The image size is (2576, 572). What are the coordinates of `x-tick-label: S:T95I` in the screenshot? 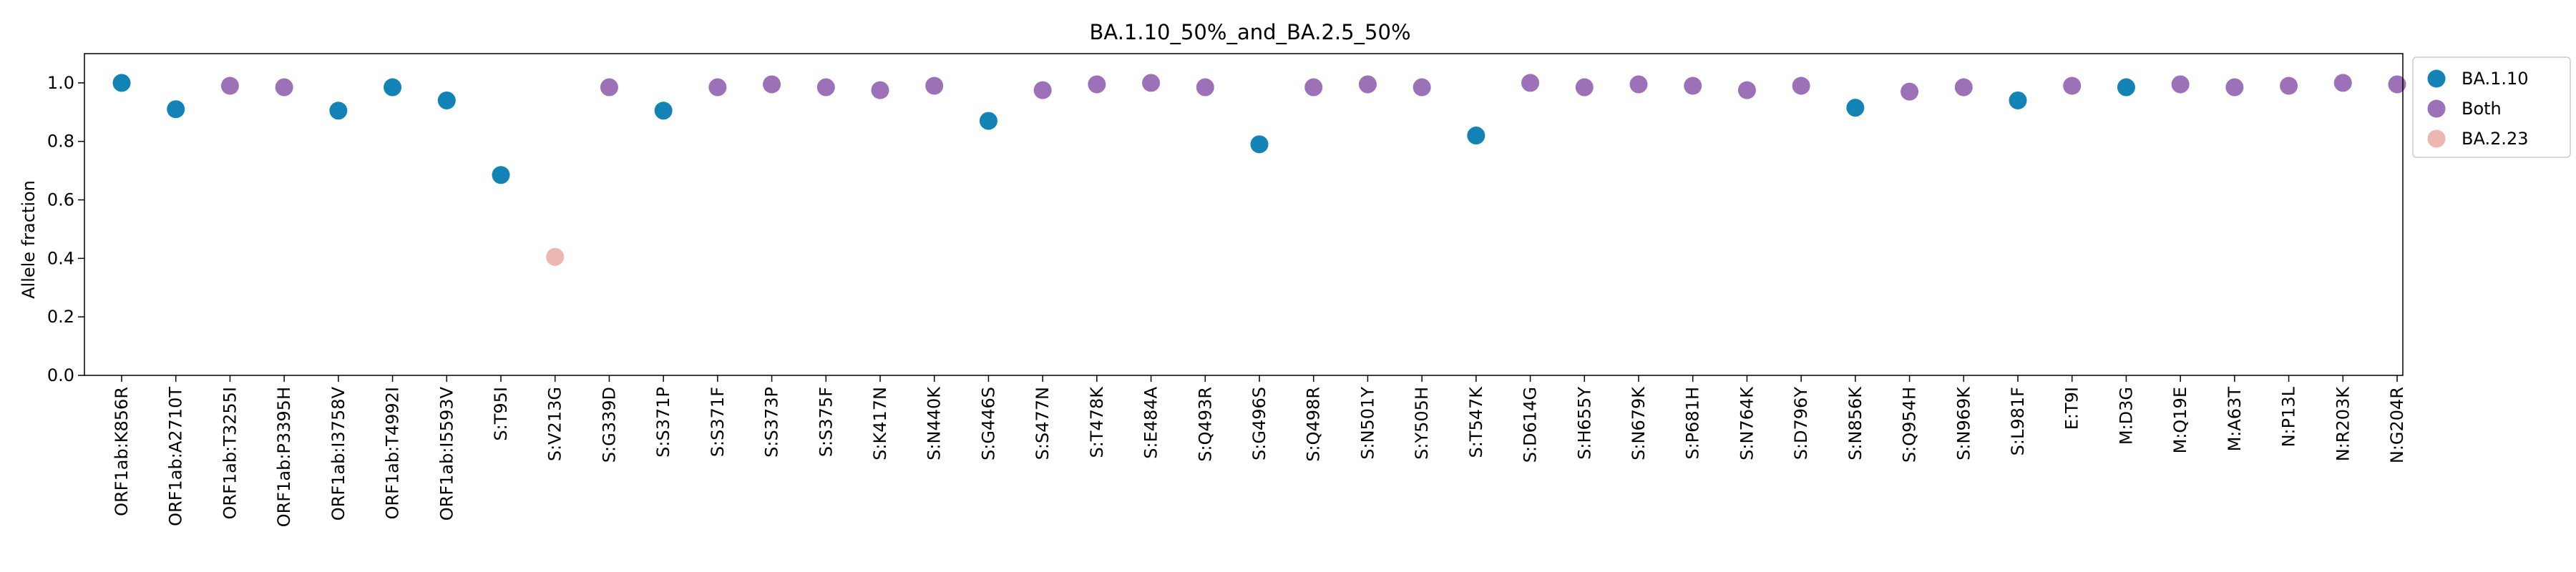 It's located at (501, 414).